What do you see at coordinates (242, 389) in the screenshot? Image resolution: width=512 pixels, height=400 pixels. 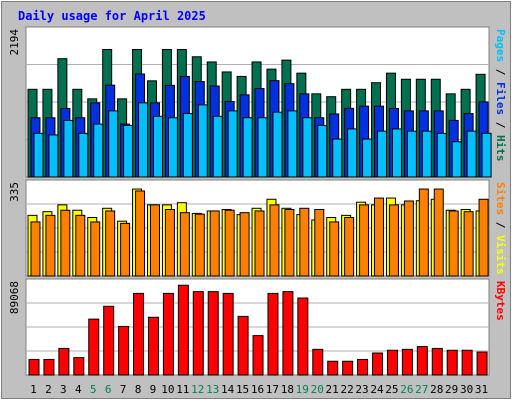 I see `x-tick-label-15: 15` at bounding box center [242, 389].